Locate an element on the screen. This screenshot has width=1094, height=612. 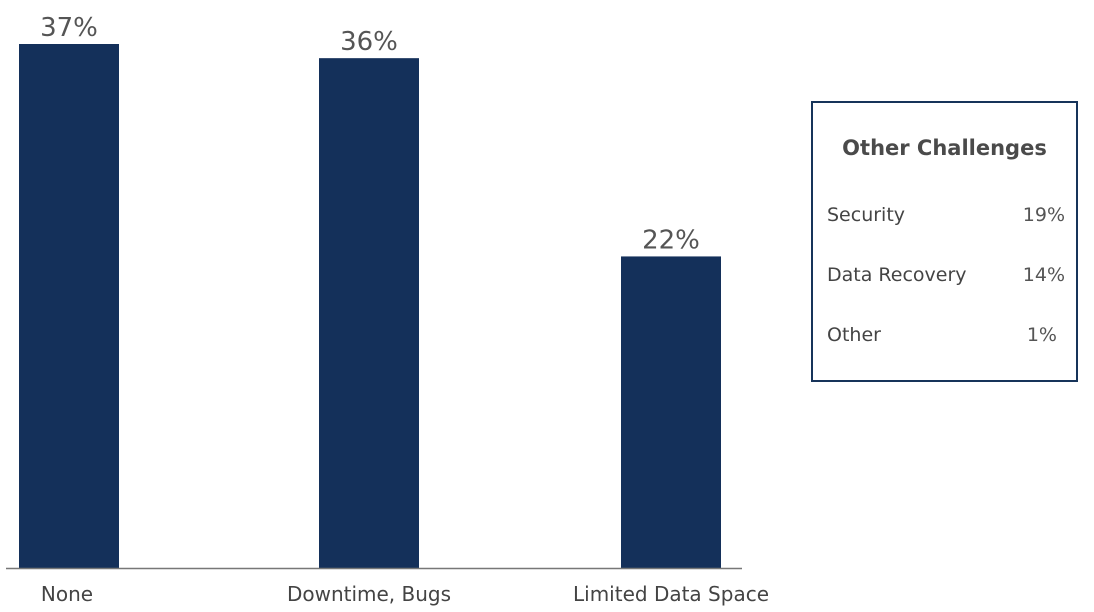
other-challenges-row: Security 19% is located at coordinates (946, 218).